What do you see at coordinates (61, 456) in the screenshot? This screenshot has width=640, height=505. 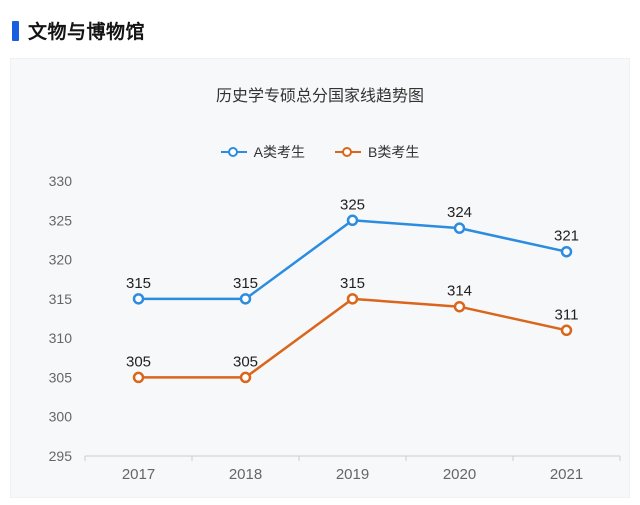 I see `y-tick-label: 295` at bounding box center [61, 456].